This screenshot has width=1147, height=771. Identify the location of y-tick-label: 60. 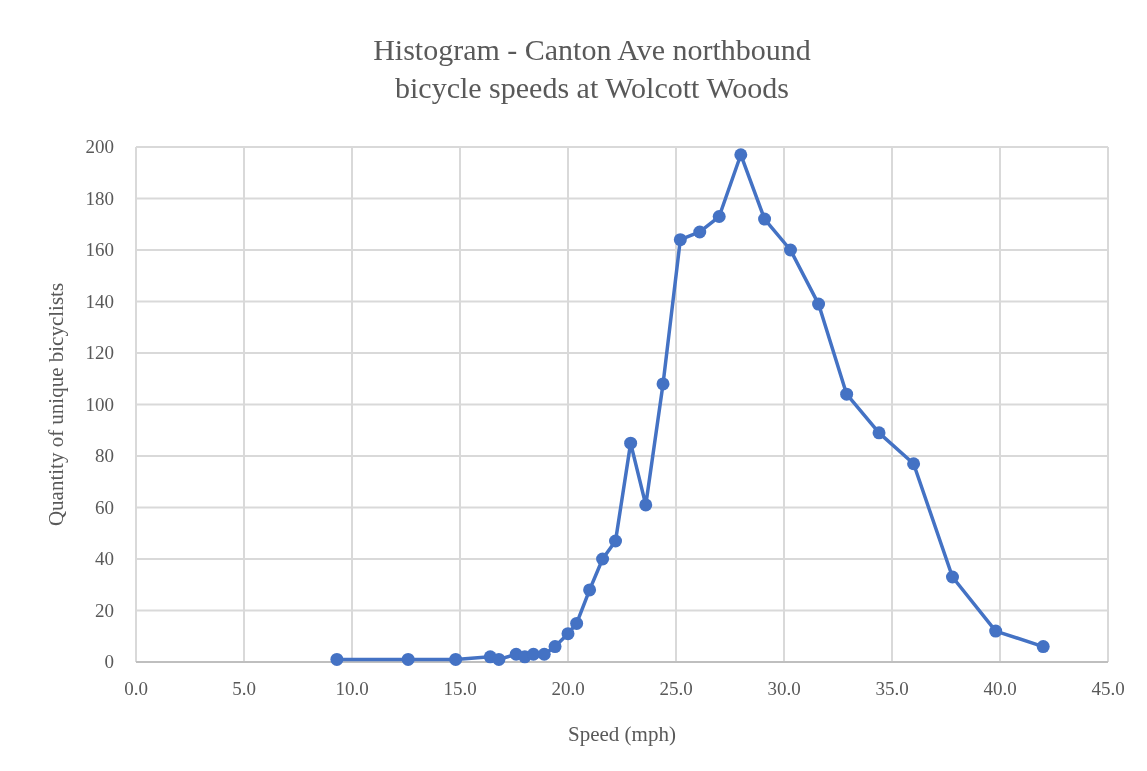
(104, 507).